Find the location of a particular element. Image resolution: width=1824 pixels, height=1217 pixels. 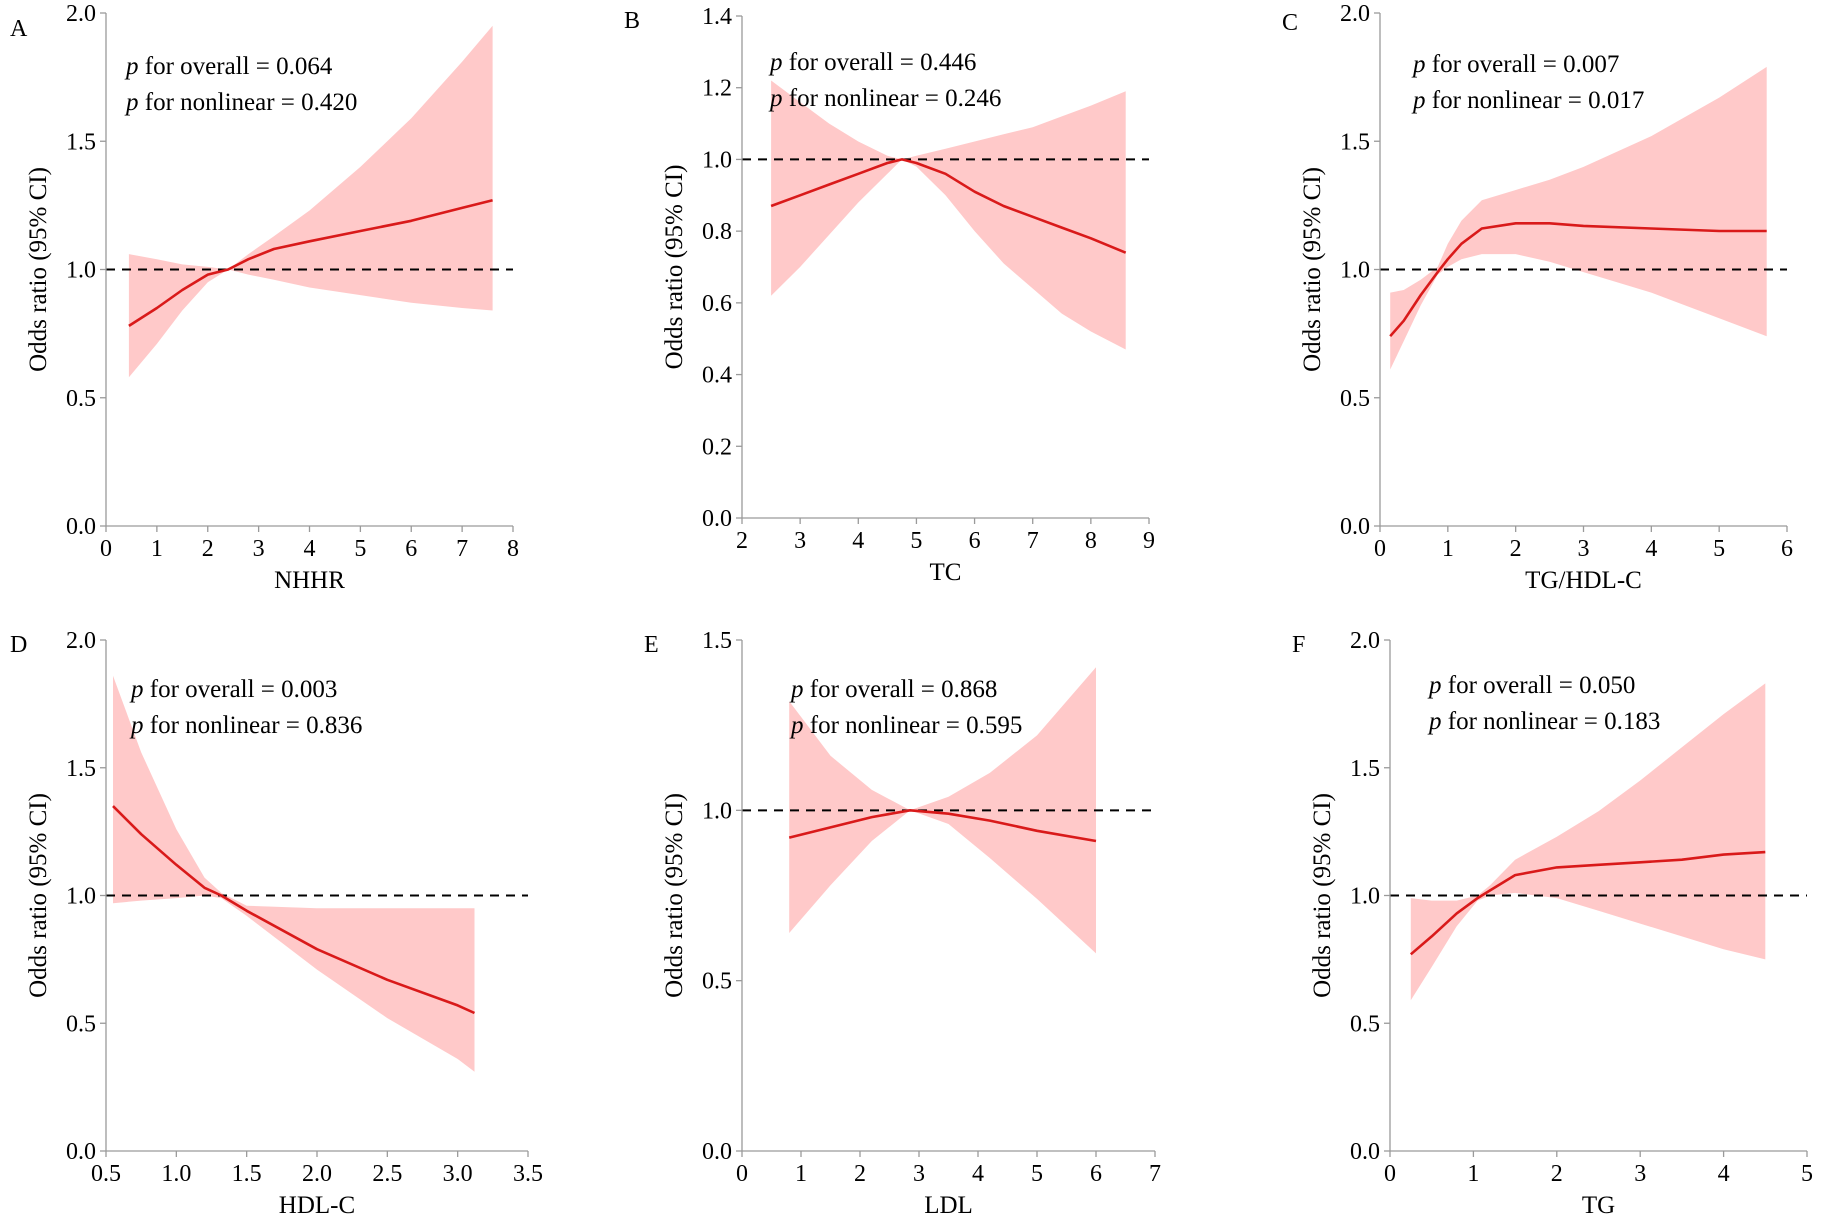

x-tick-label: 8 is located at coordinates (513, 549).